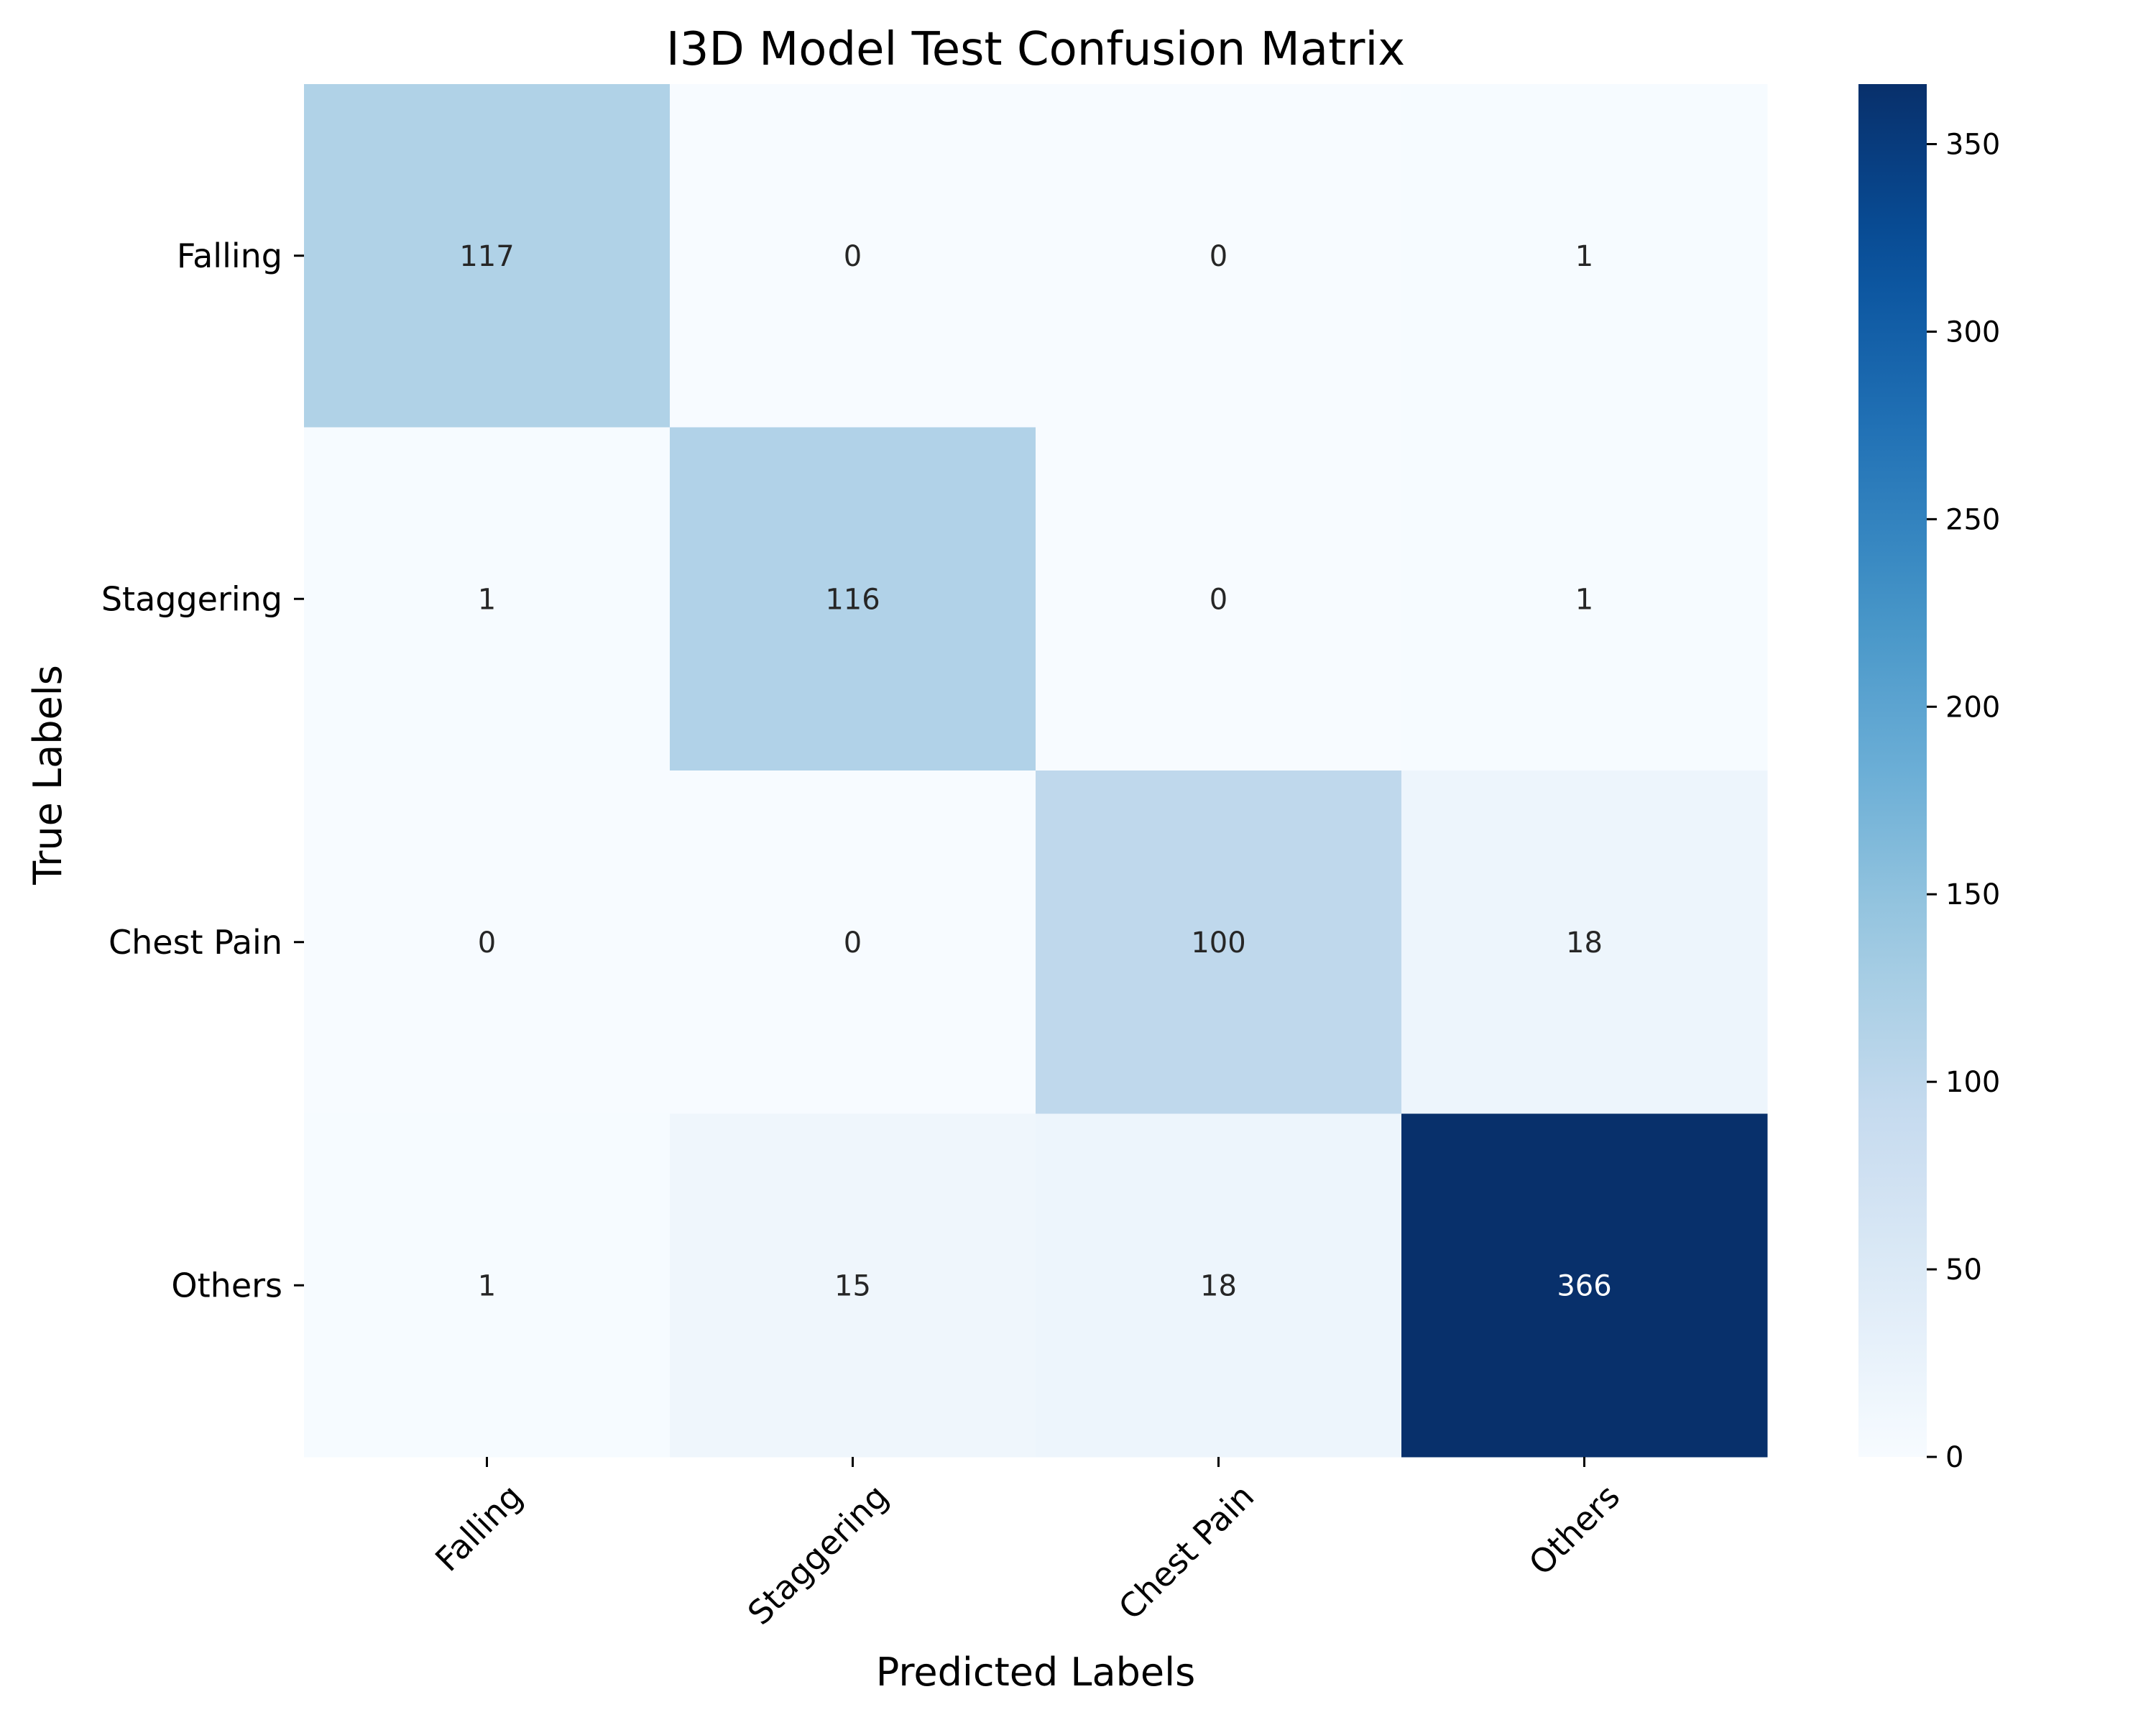 The height and width of the screenshot is (1725, 2156). I want to click on cell-value-label: 100, so click(1218, 943).